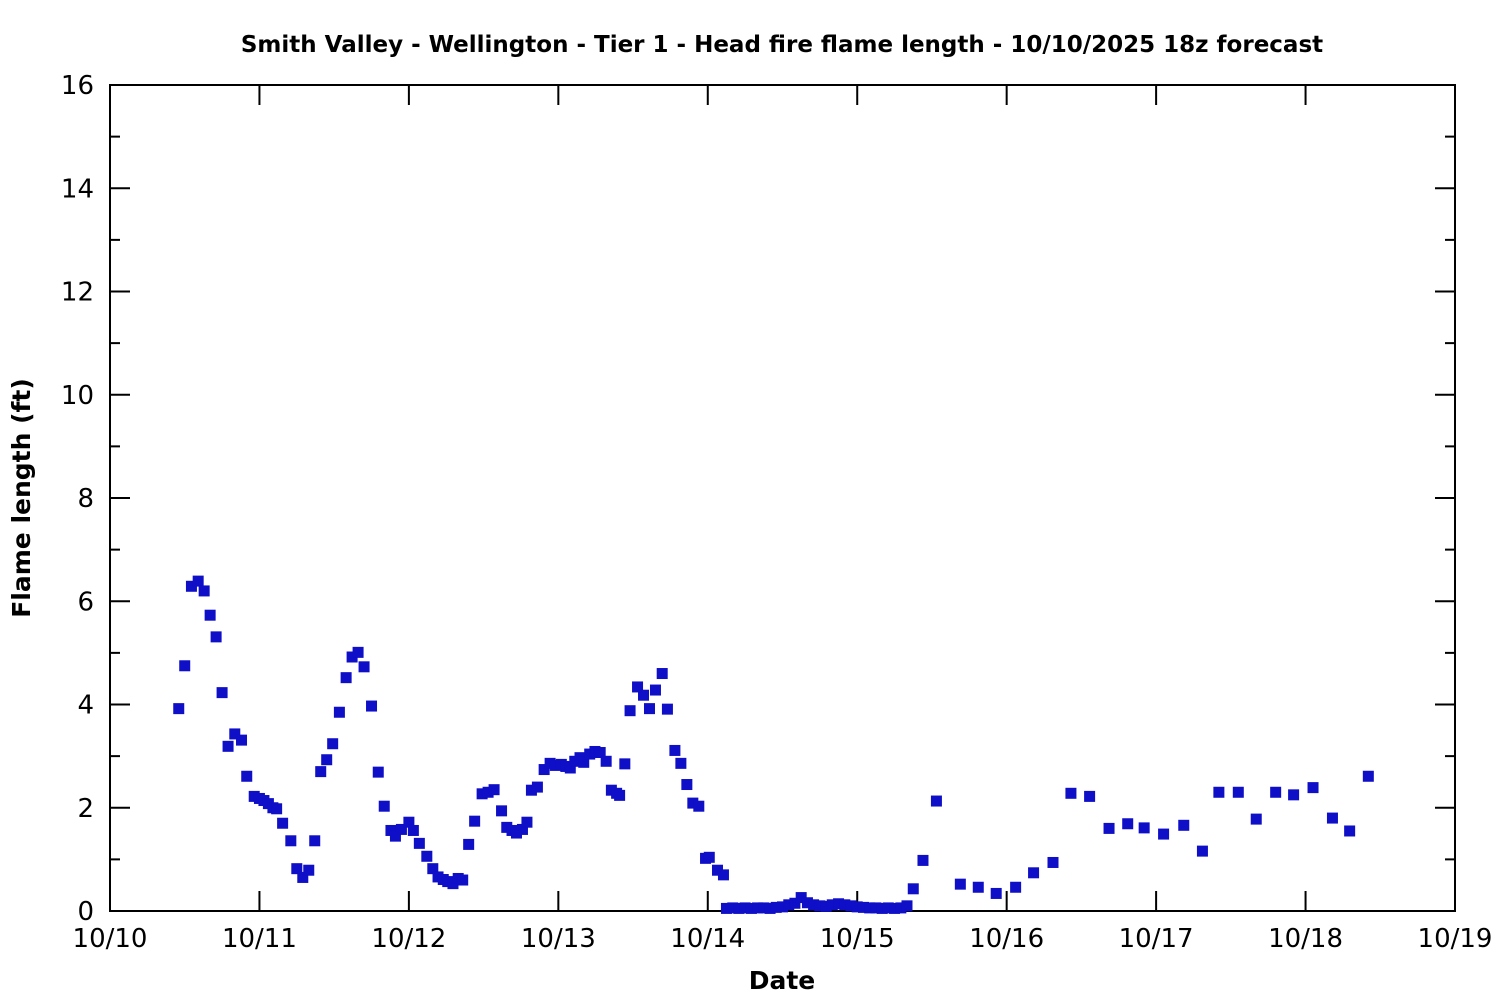 The width and height of the screenshot is (1500, 1000). Describe the element at coordinates (85, 602) in the screenshot. I see `y-tick-label: 6` at that location.